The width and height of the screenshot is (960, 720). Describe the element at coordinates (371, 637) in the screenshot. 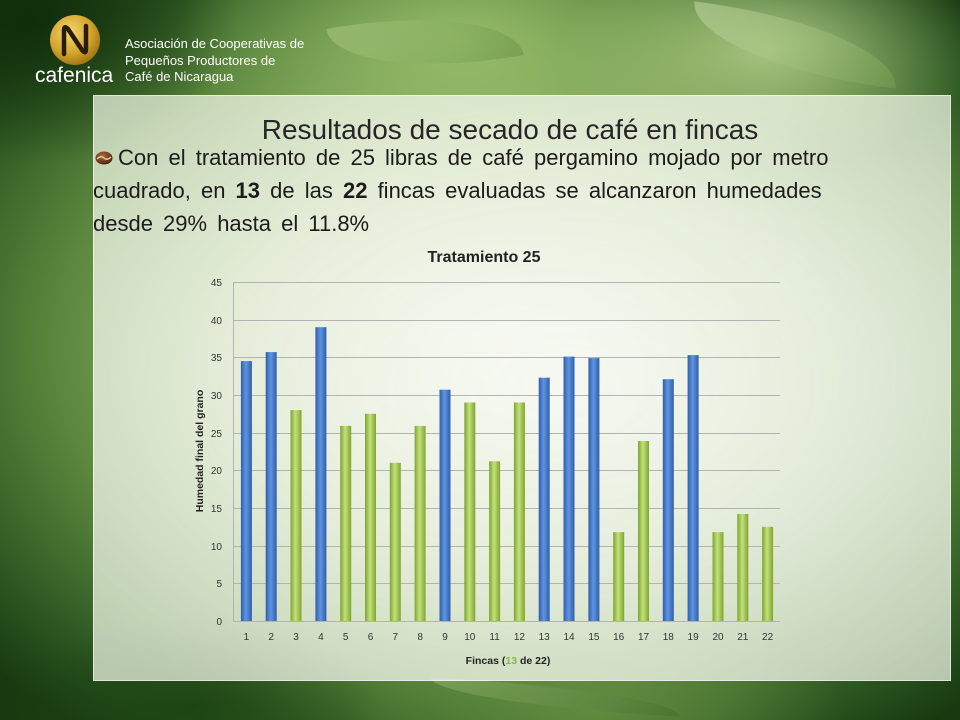

I see `x-tick-label: 6` at that location.